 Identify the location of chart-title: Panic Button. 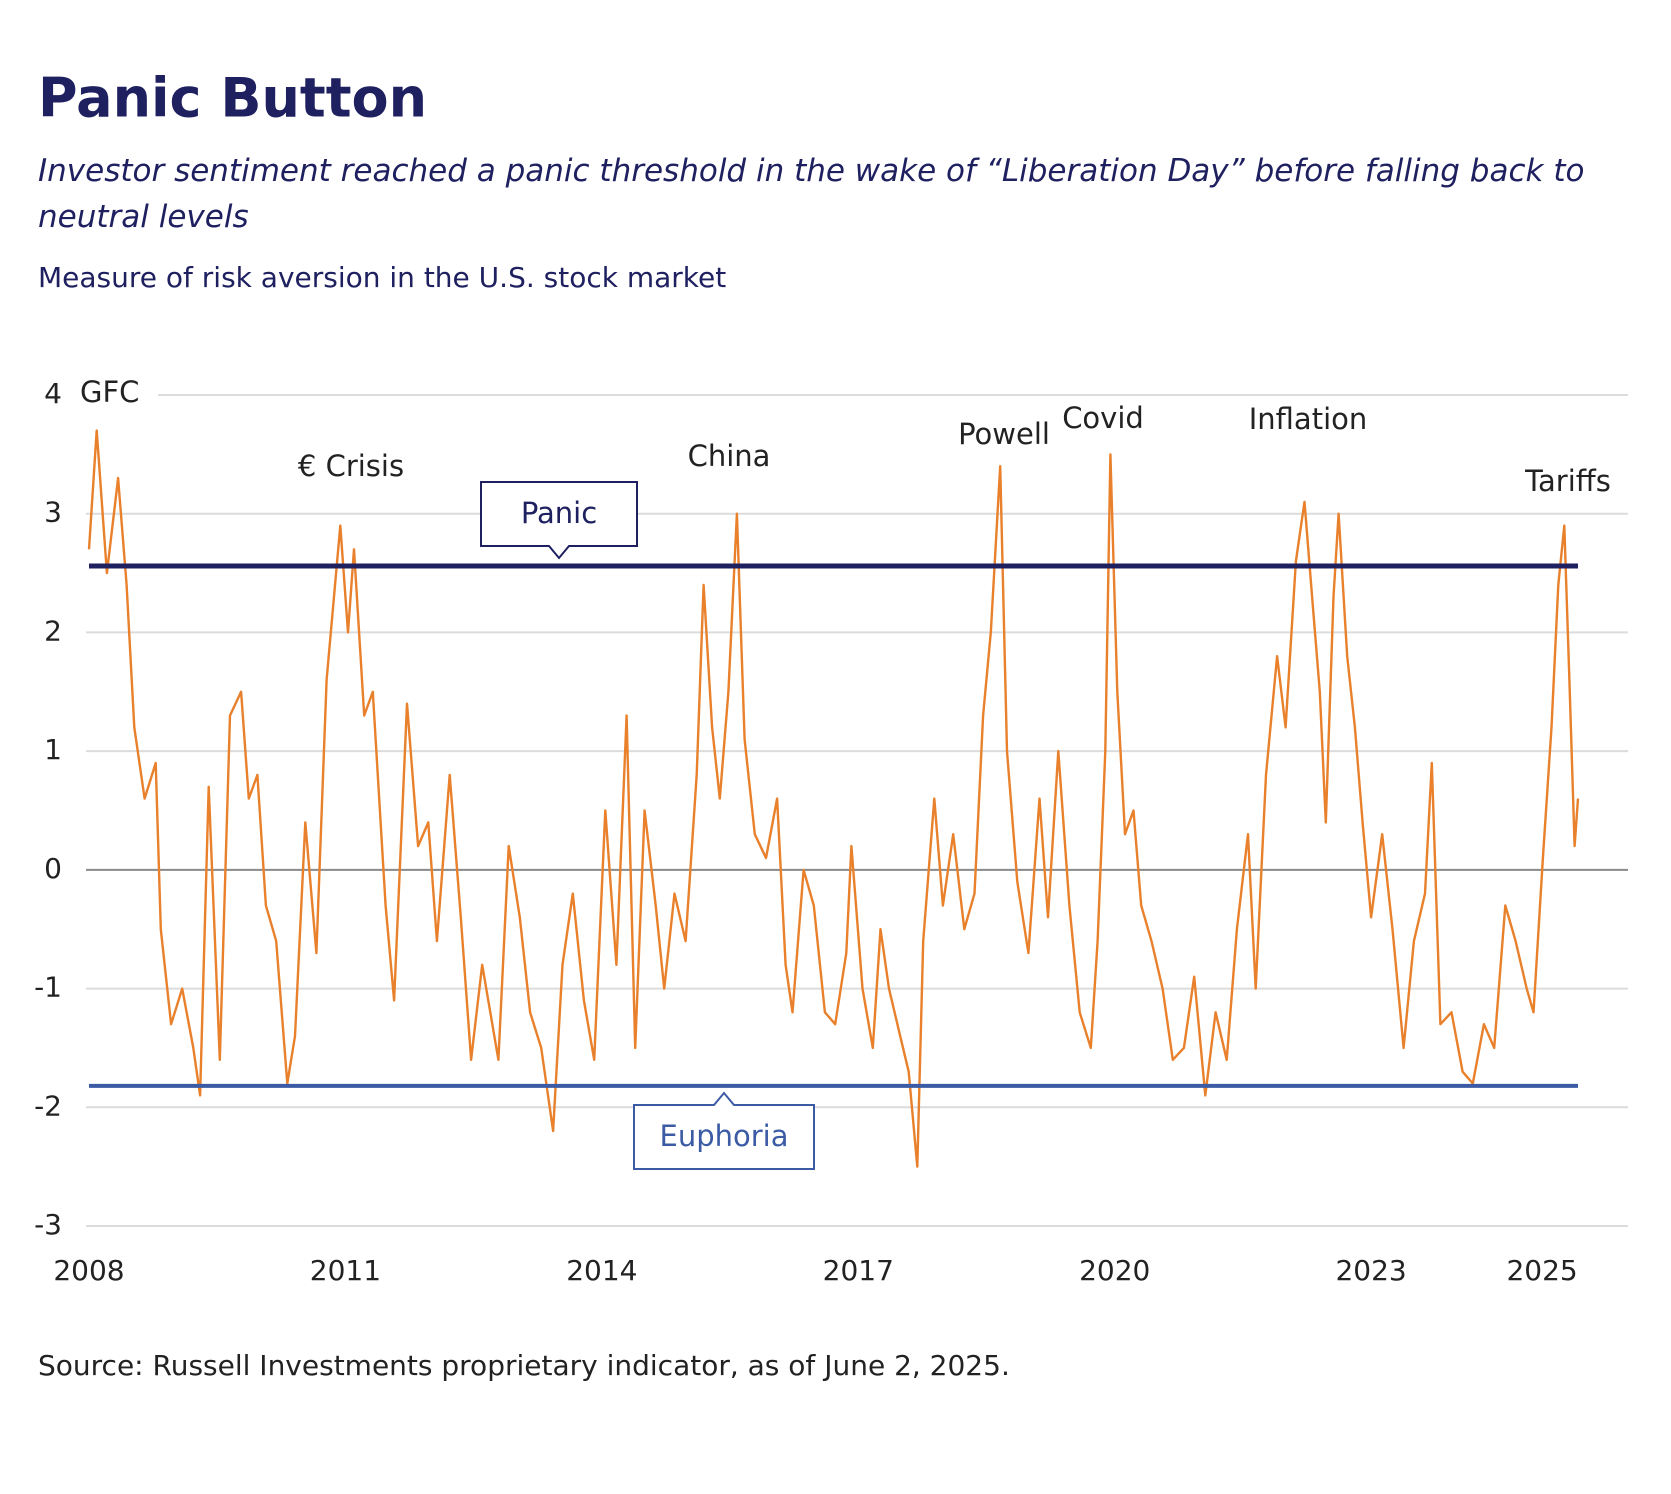
(232, 98).